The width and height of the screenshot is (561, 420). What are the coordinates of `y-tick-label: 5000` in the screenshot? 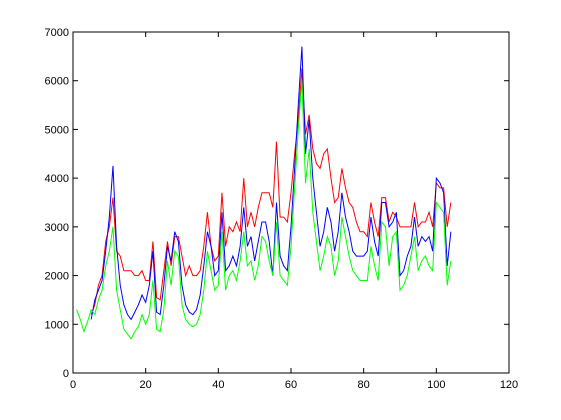 It's located at (57, 130).